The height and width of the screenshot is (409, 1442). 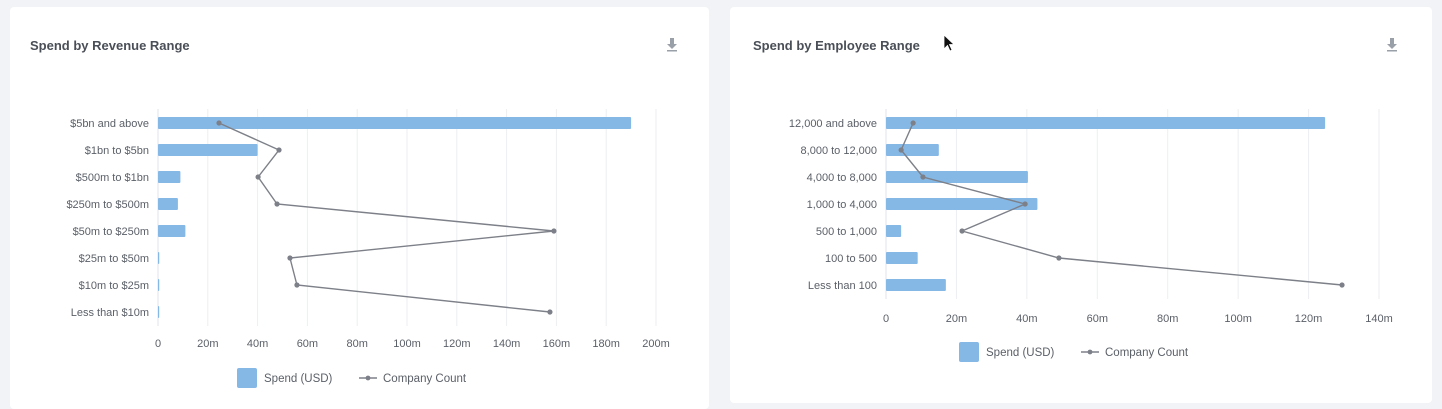 I want to click on y-category-label: Less than 100, so click(x=842, y=286).